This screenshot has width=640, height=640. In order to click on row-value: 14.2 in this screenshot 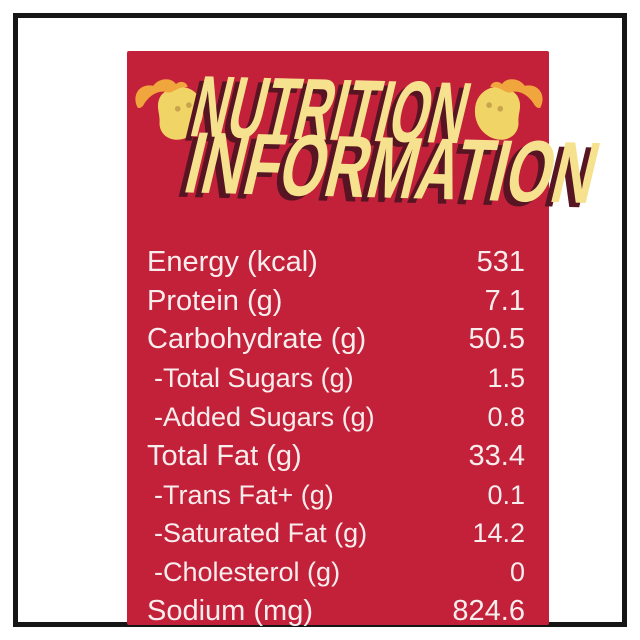, I will do `click(498, 533)`.